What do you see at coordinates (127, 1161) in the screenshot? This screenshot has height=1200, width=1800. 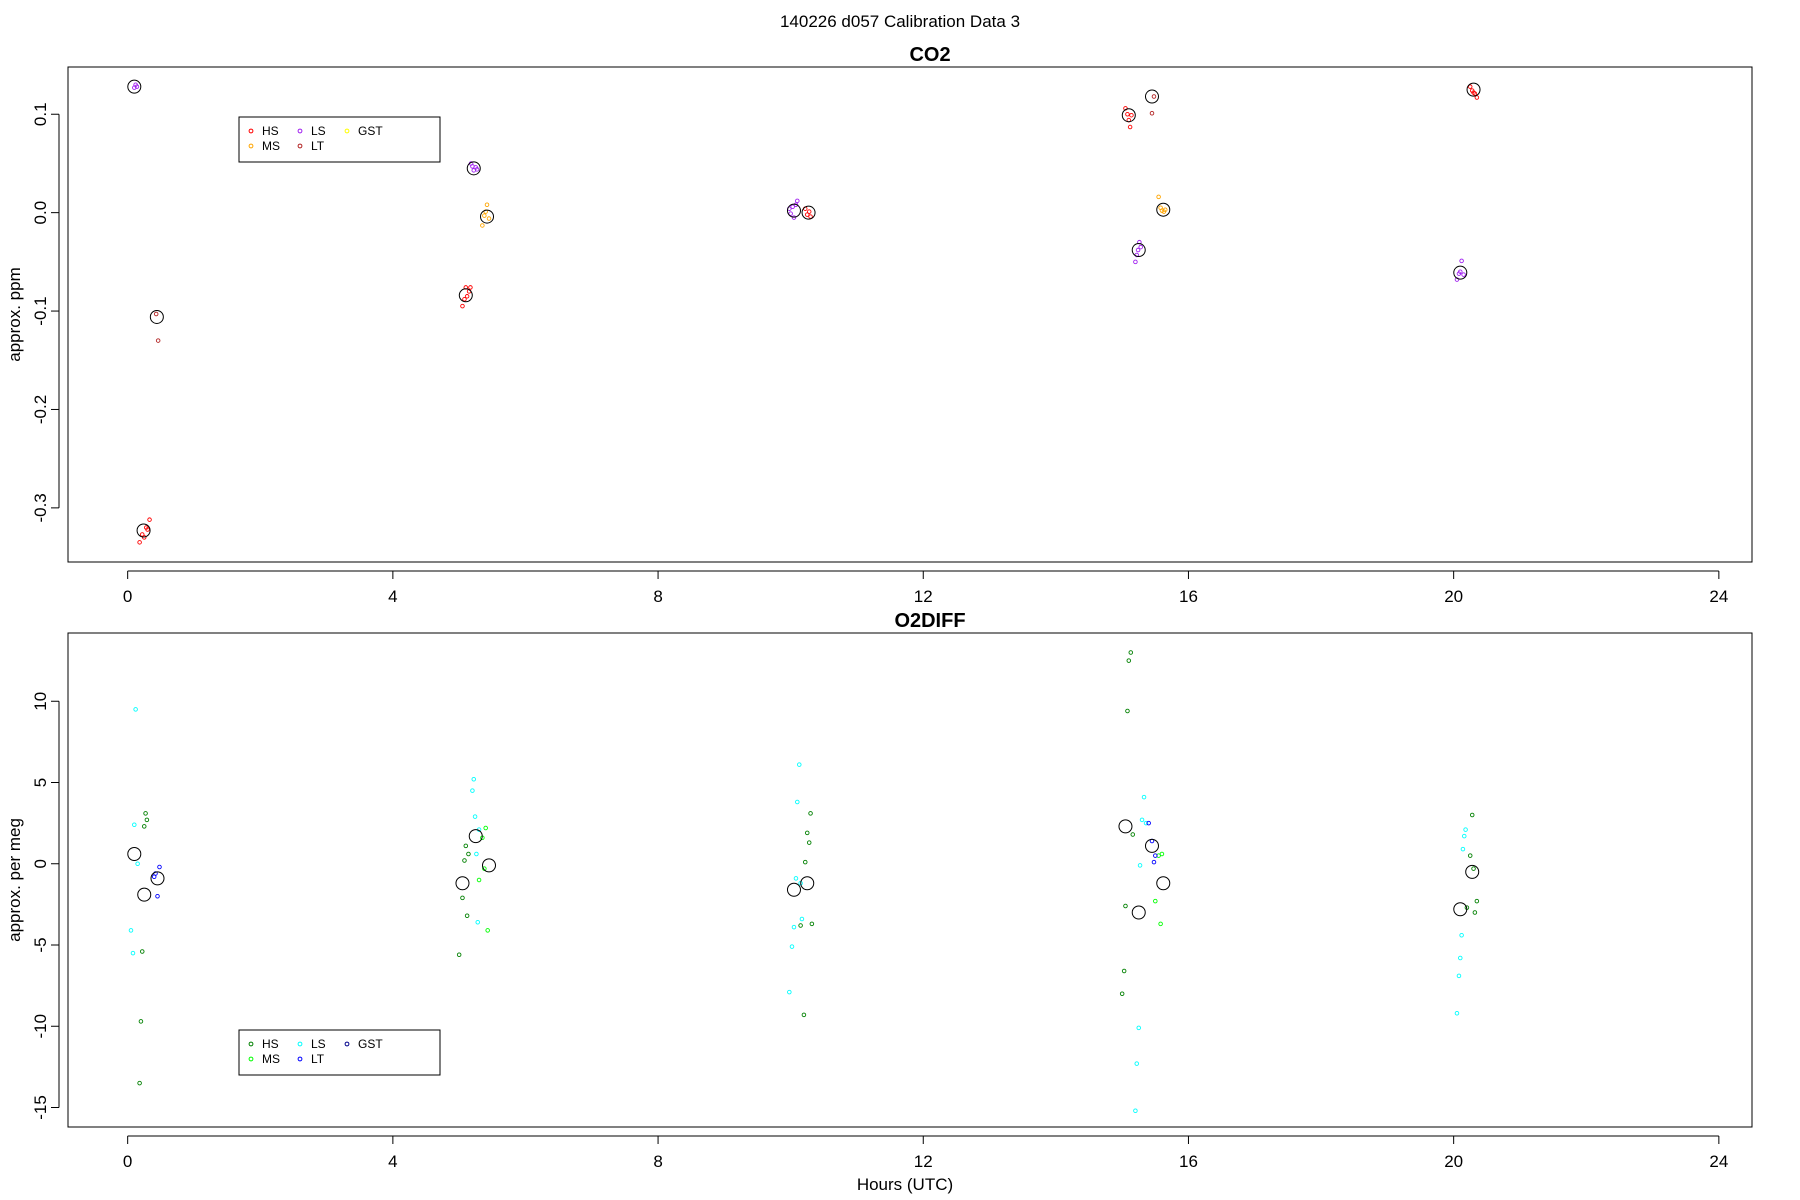 I see `o2diff-x-tick-label: 0` at bounding box center [127, 1161].